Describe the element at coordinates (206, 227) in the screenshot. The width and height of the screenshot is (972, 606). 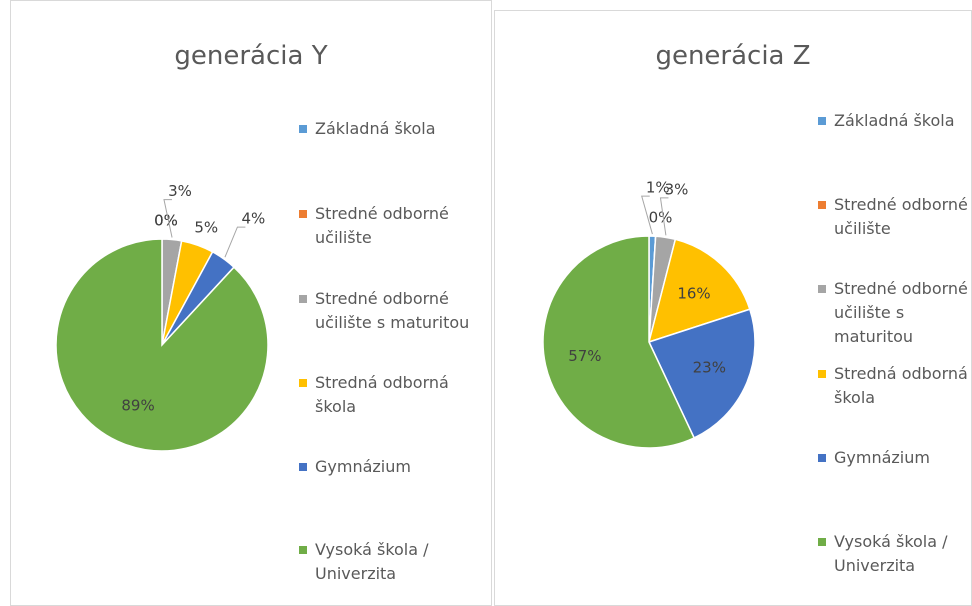
I see `data-label: 5%` at that location.